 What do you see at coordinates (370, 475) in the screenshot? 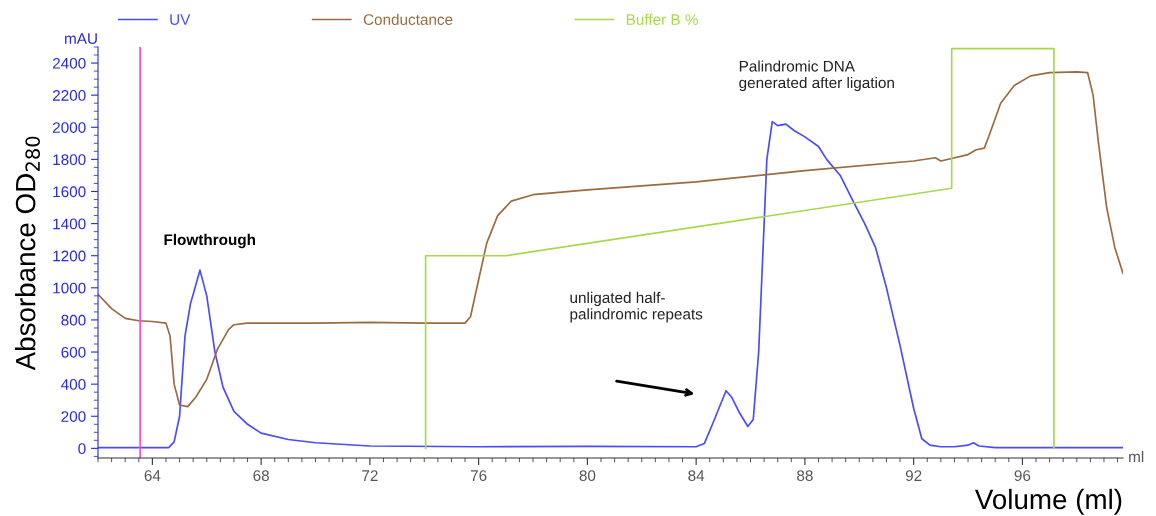
I see `x-tick-label: 72` at bounding box center [370, 475].